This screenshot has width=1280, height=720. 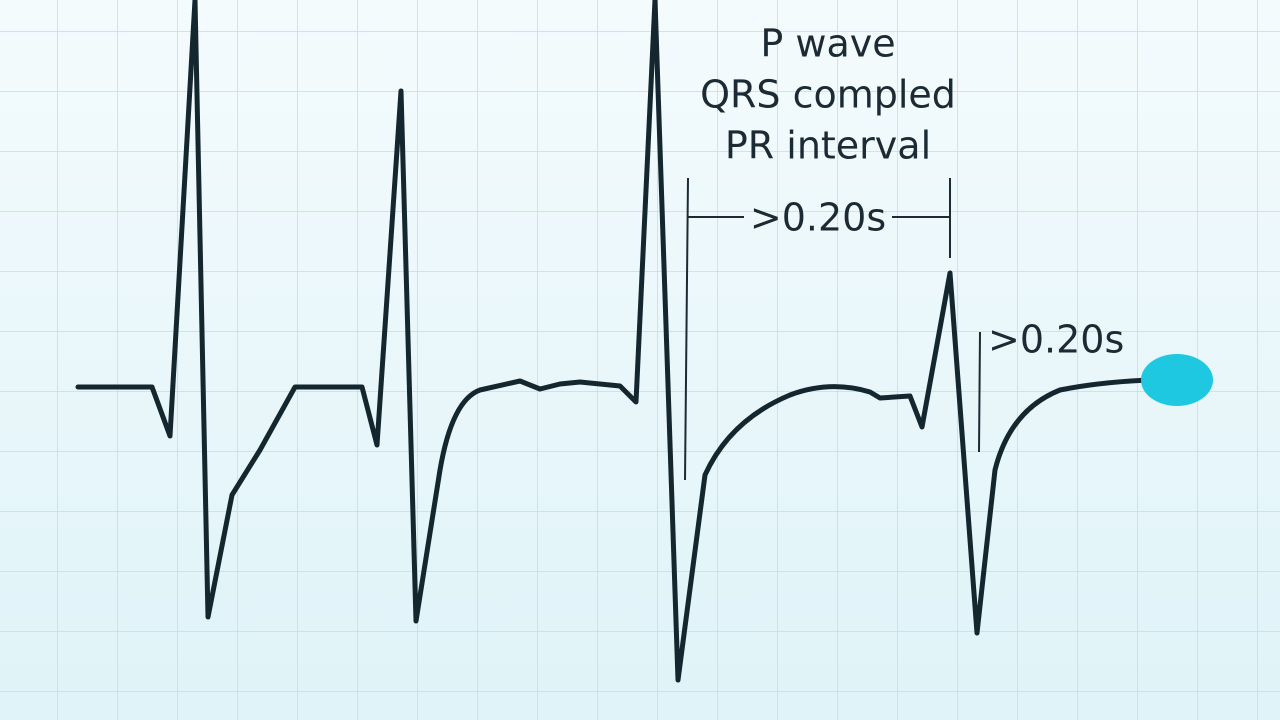 What do you see at coordinates (828, 146) in the screenshot?
I see `pr-interval-label: PR interval` at bounding box center [828, 146].